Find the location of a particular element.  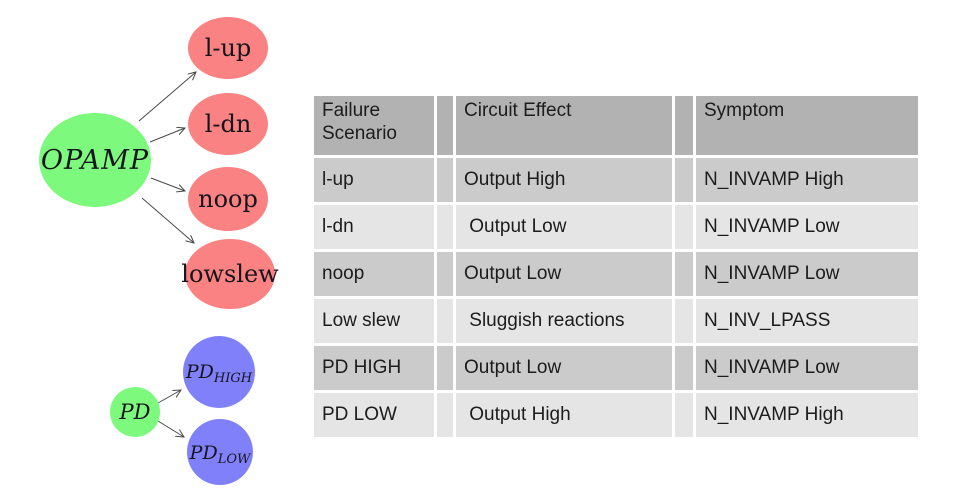

tree-node-lowslew: lowslew is located at coordinates (230, 274).